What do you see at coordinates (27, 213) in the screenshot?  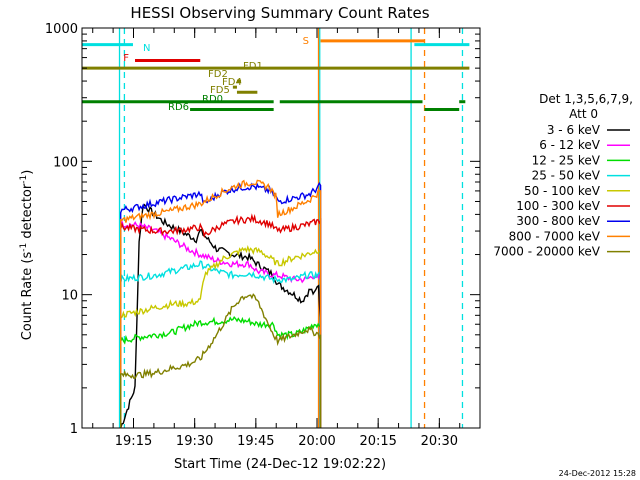 I see `y-axis-label-part2: detector` at bounding box center [27, 213].